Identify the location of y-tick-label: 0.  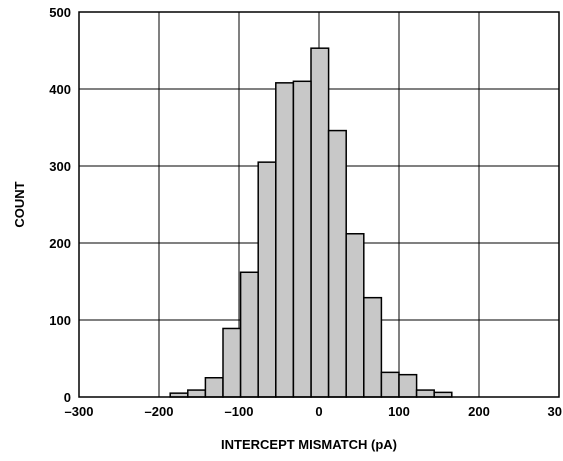
(67, 397).